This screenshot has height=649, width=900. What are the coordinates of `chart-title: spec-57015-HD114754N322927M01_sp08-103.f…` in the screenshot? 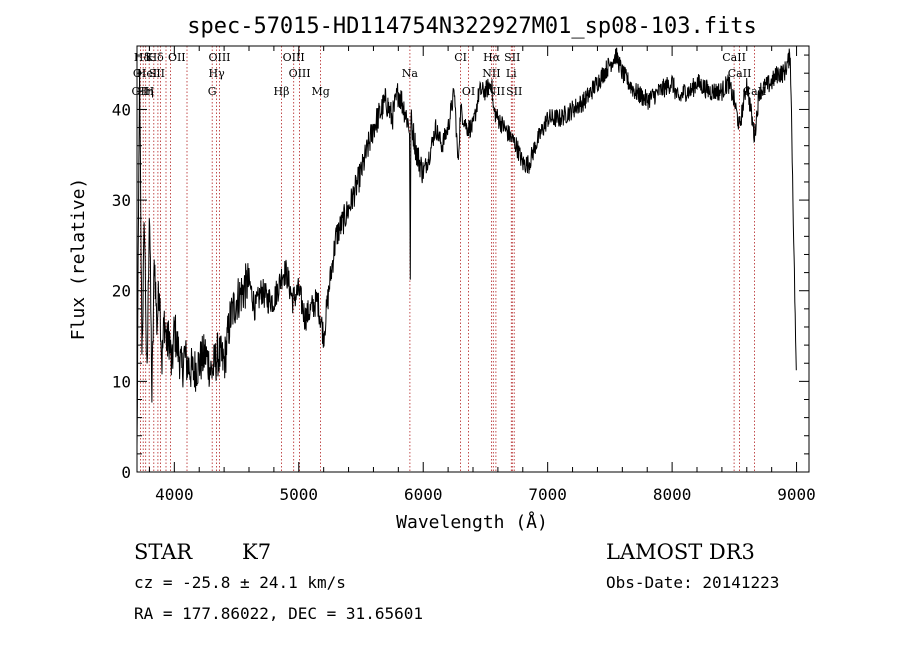 It's located at (472, 26).